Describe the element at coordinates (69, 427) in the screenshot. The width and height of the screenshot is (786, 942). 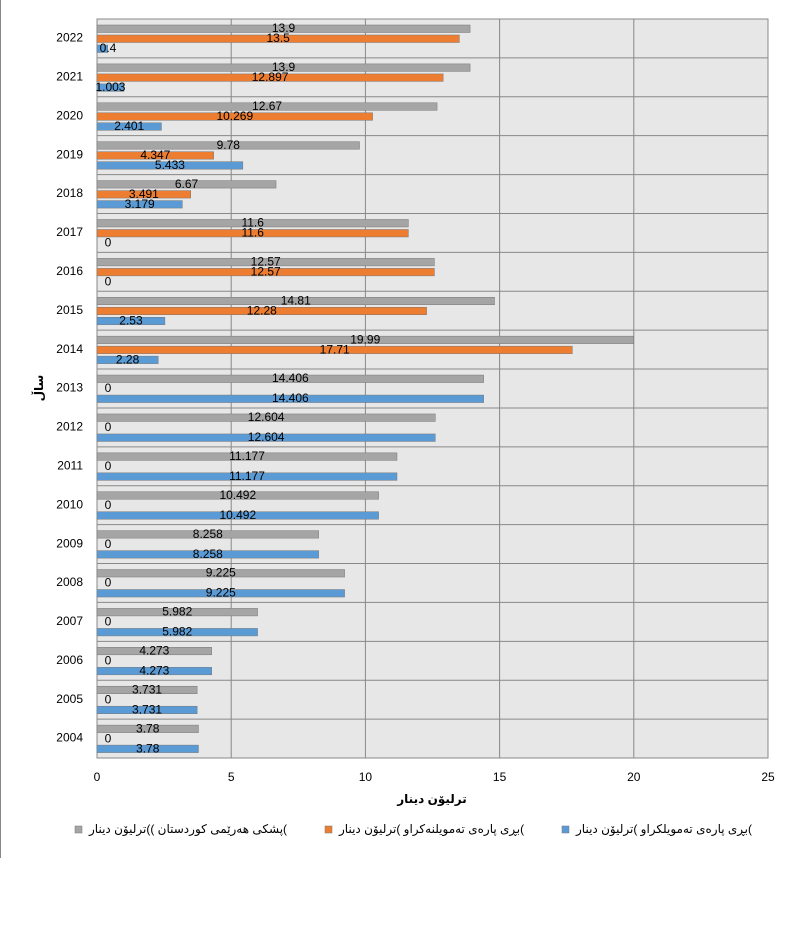
I see `y-tick-label: 2012` at that location.